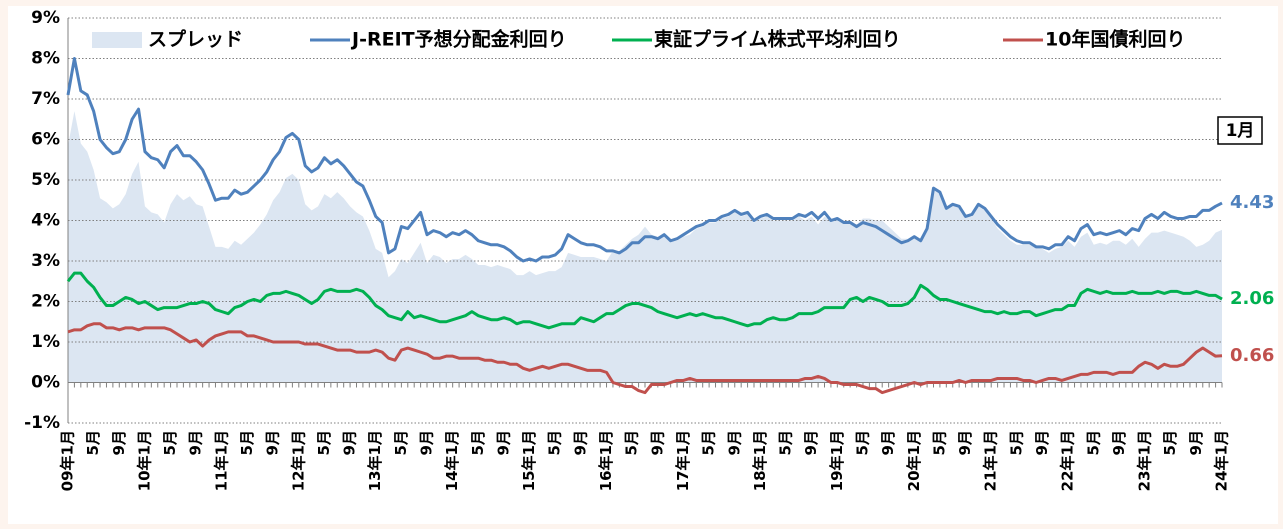  I want to click on x-tick-label: 18年1月, so click(760, 460).